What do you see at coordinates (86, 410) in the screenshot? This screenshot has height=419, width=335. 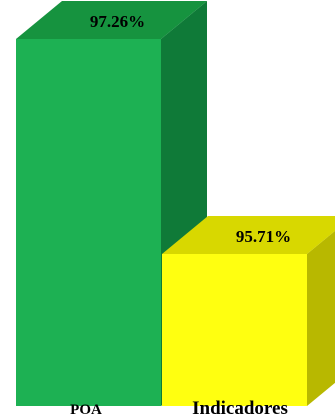 I see `category-label-poa: POA` at bounding box center [86, 410].